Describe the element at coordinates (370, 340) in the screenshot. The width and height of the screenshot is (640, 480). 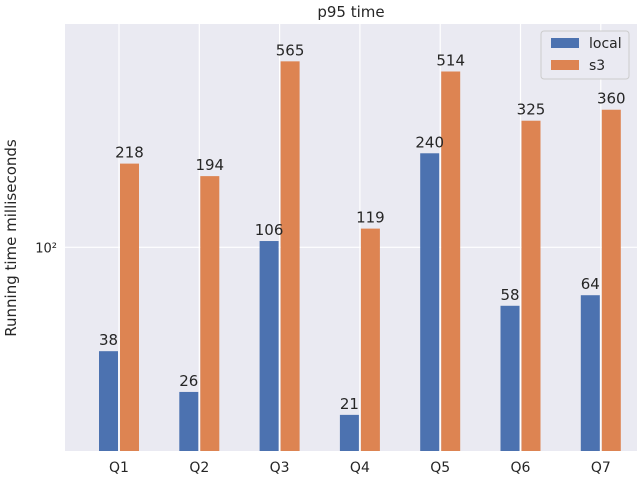
I see `bar-s3-q4` at that location.